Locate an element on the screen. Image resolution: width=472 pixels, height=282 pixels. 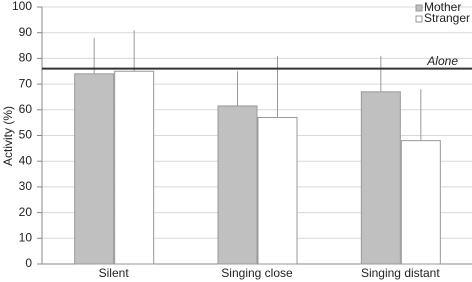
legend-label: Stranger is located at coordinates (447, 18).